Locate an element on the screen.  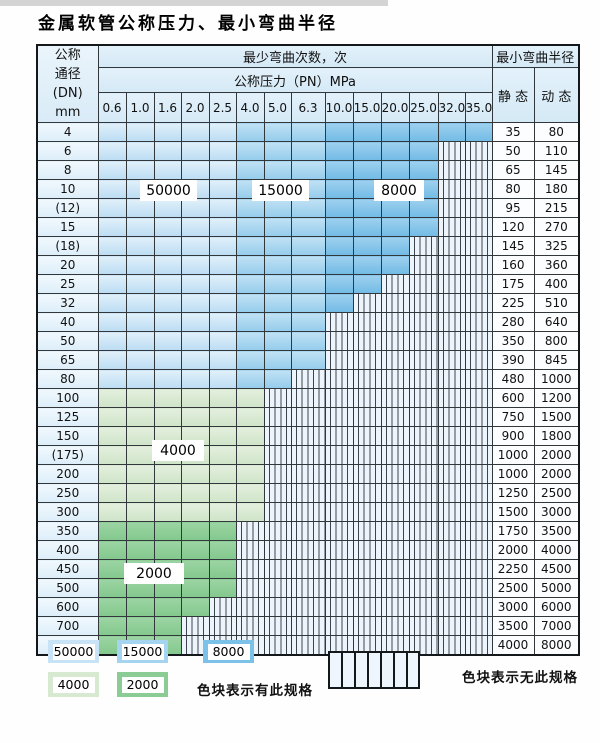
legend-swatch-8000: 8000 is located at coordinates (228, 651).